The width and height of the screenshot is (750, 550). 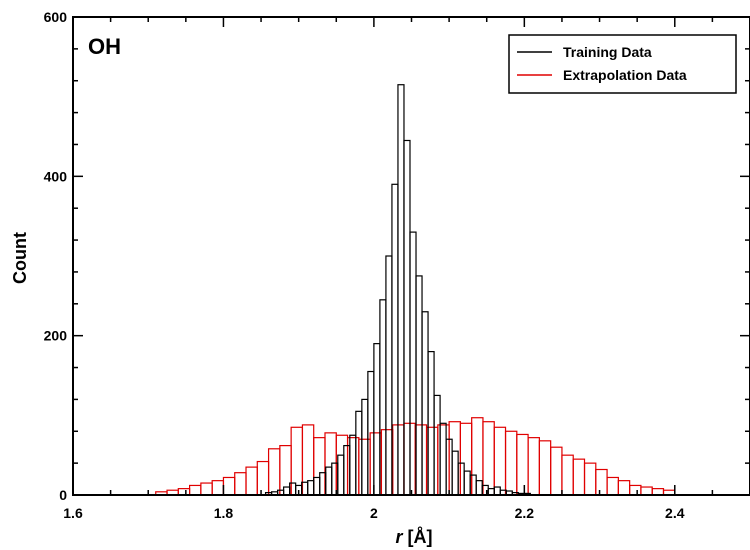 I want to click on y-tick-label: 400, so click(x=56, y=176).